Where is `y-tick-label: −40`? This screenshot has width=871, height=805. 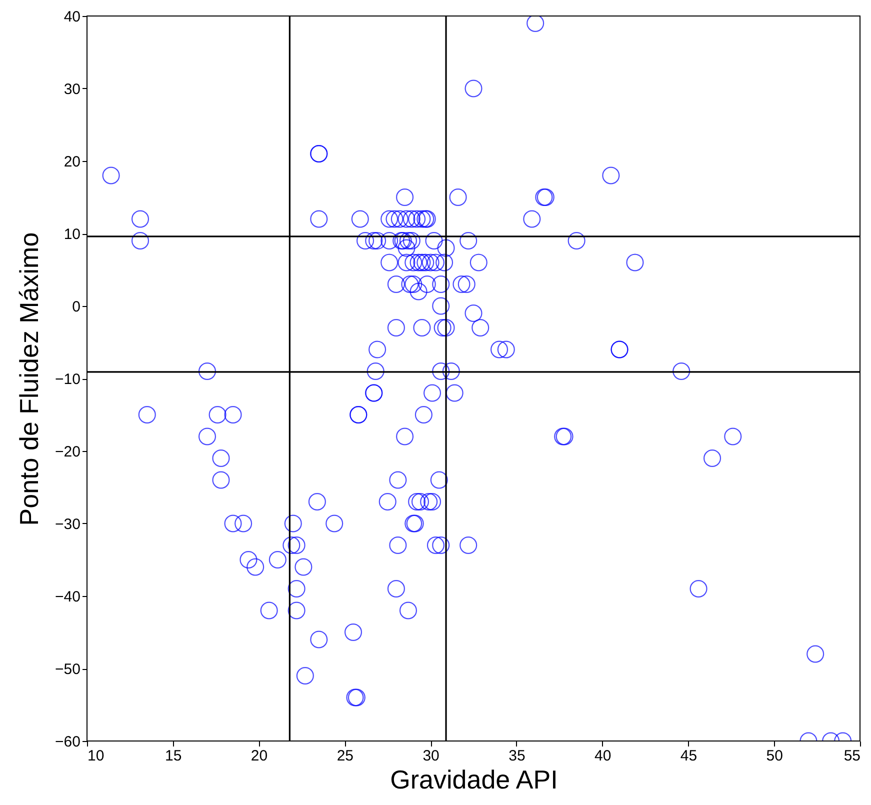
y-tick-label: −40 is located at coordinates (67, 597).